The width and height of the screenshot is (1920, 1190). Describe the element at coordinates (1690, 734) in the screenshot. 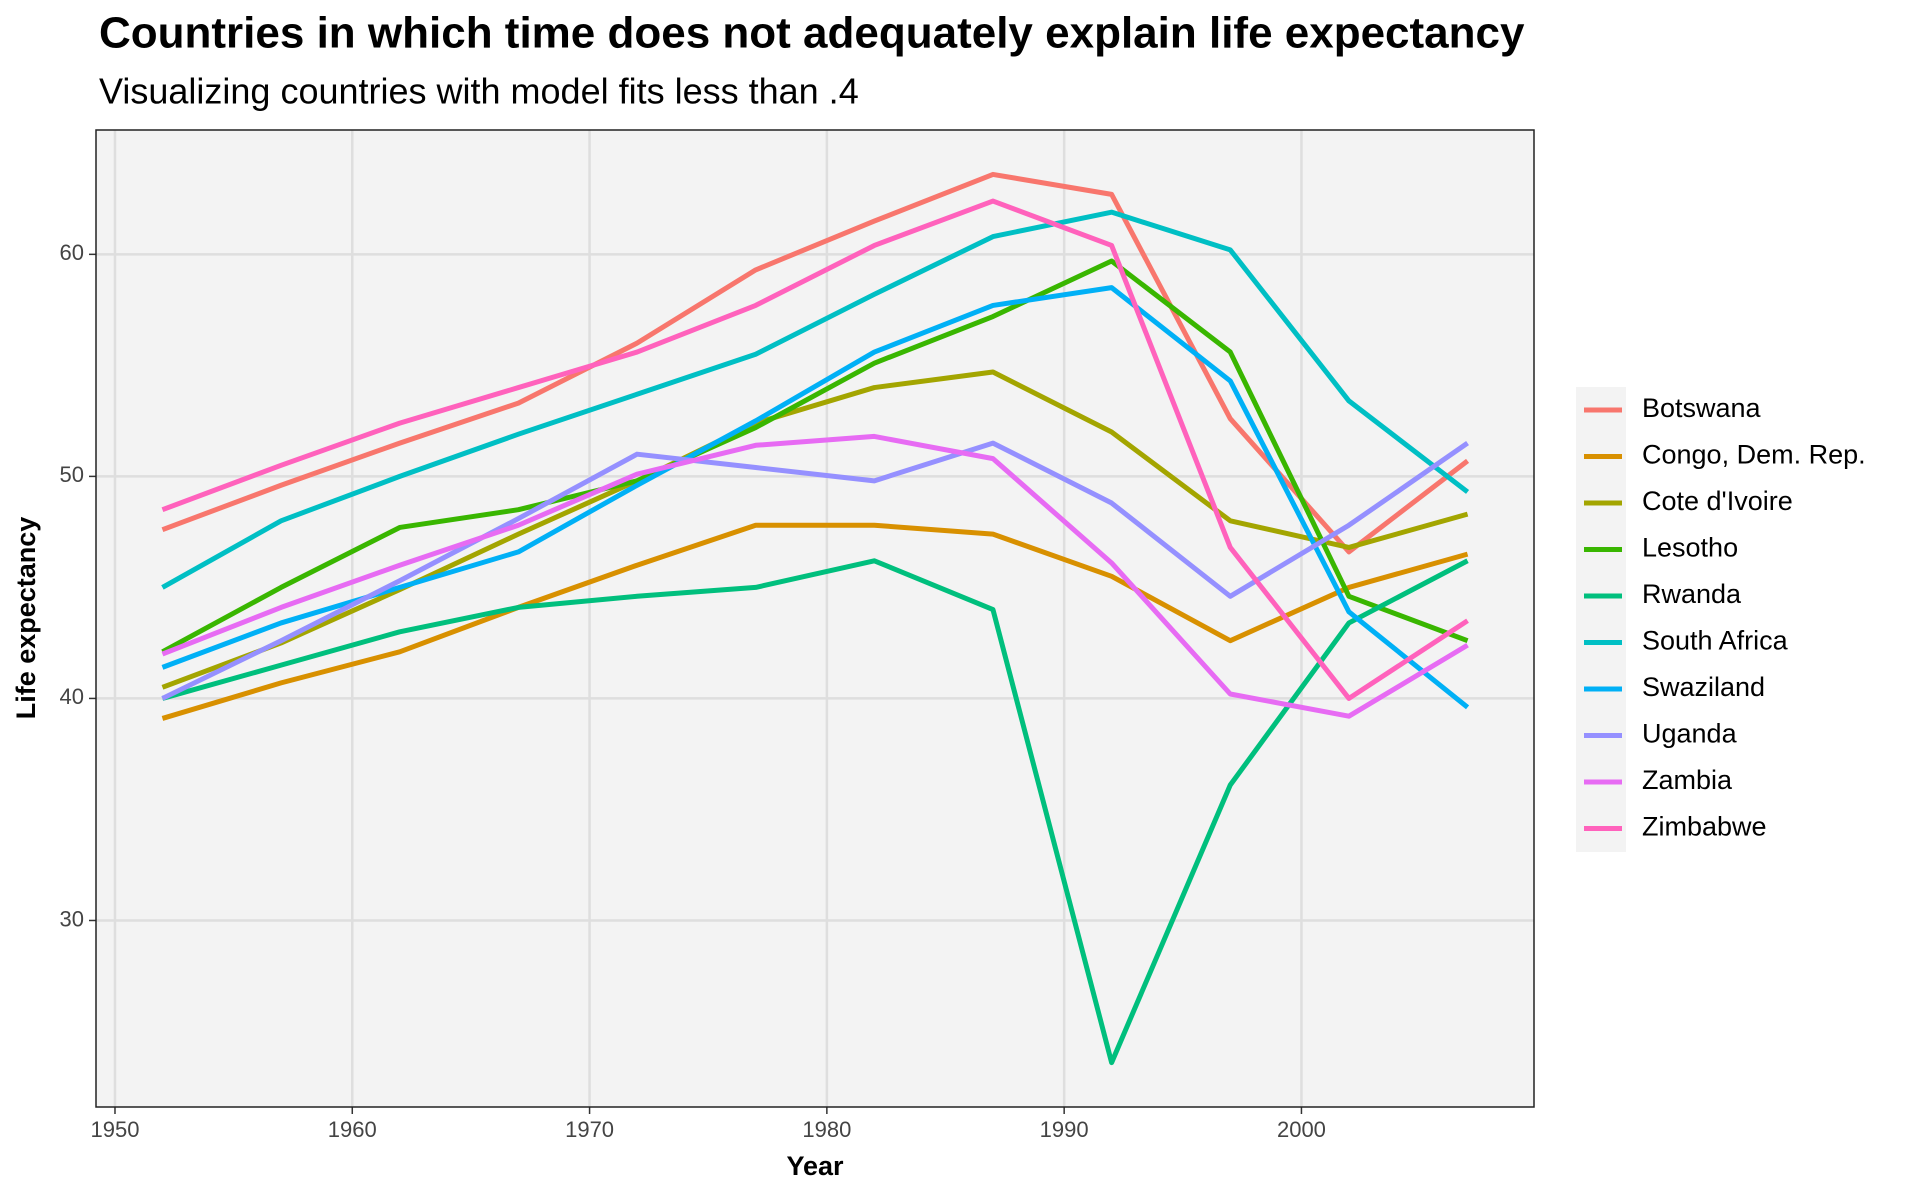

I see `legend-label: Uganda` at that location.